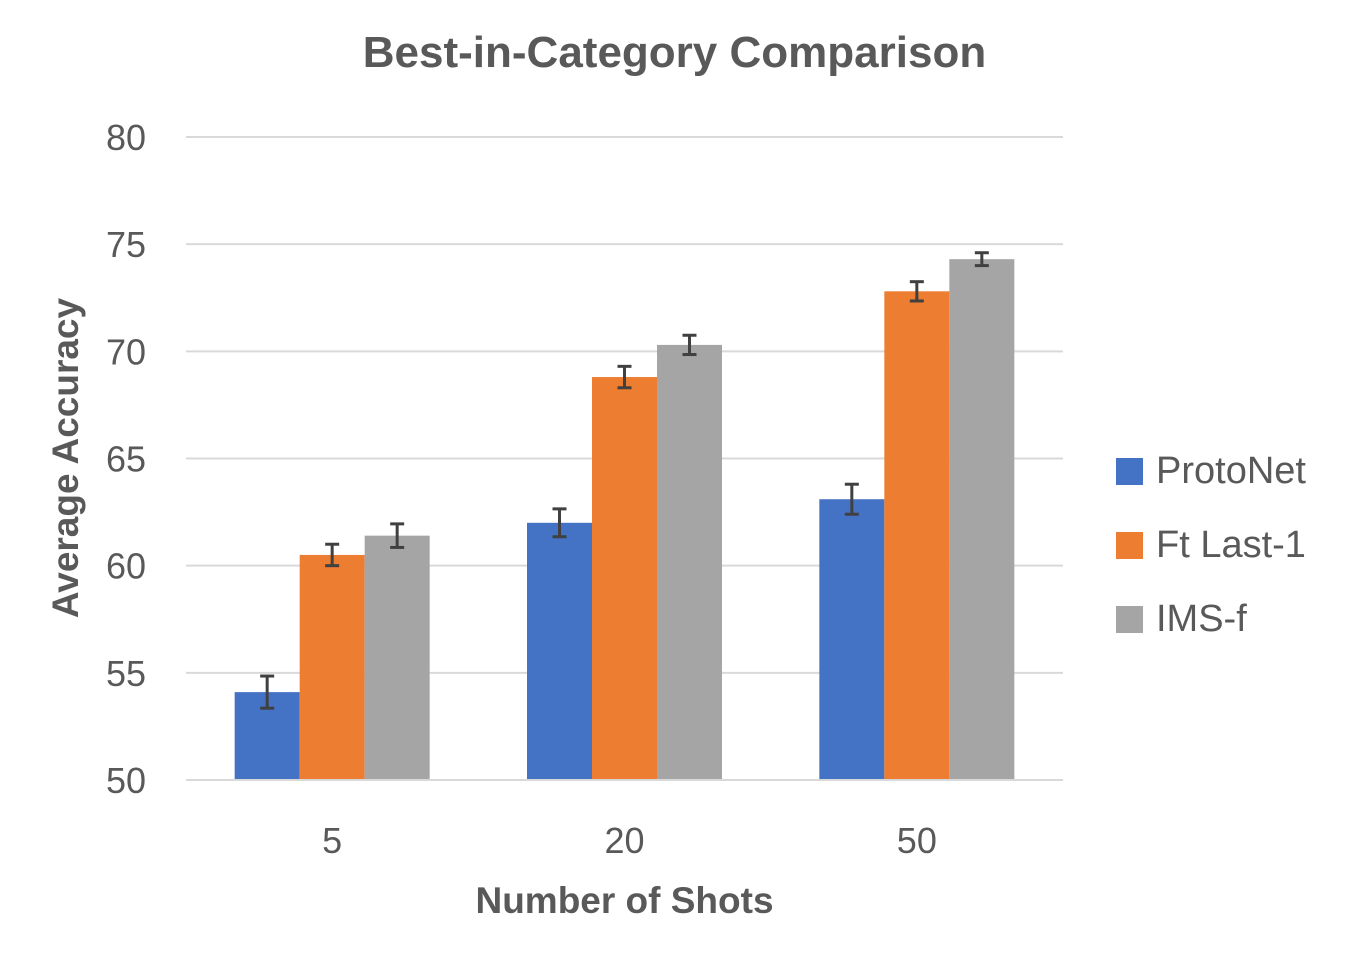 The image size is (1352, 968). I want to click on y-tick-label: 55, so click(126, 673).